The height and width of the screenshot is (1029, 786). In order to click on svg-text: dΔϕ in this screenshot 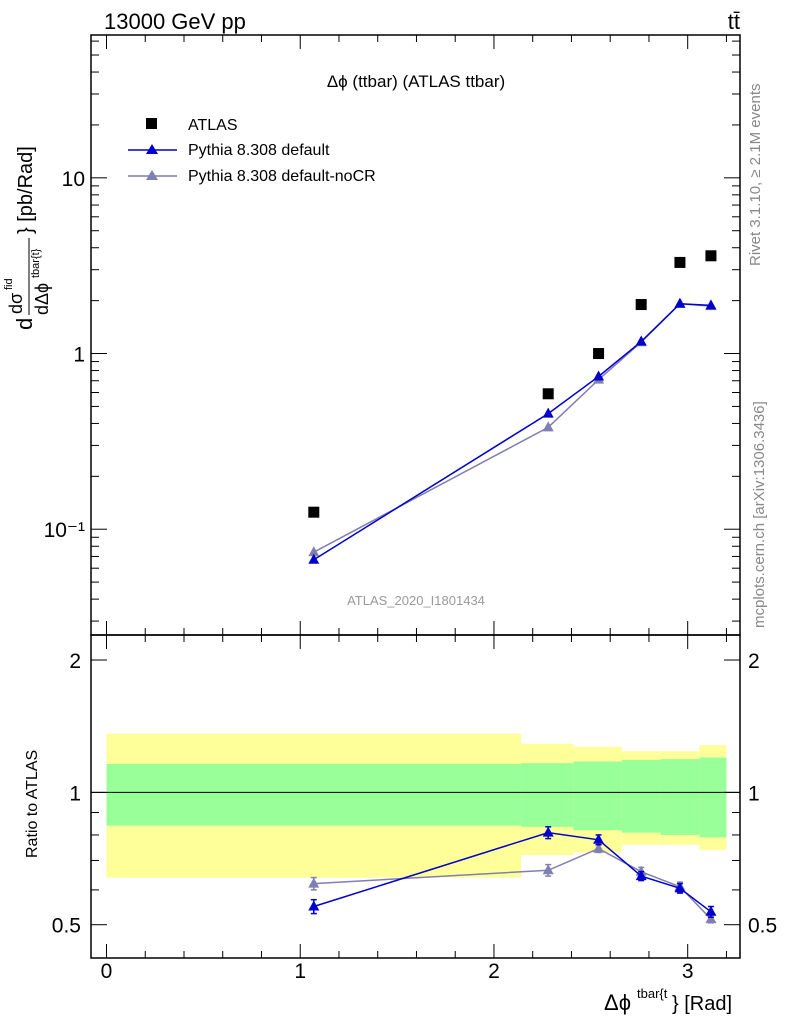, I will do `click(42, 299)`.